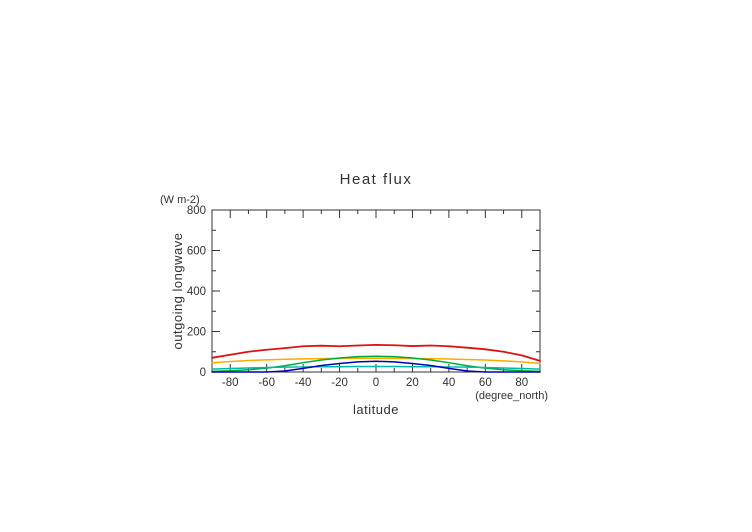  Describe the element at coordinates (196, 292) in the screenshot. I see `svg-text: 400` at that location.